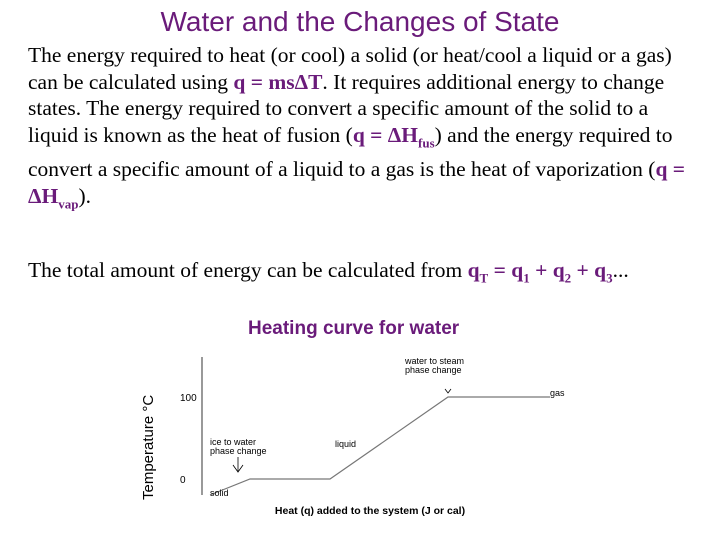 The image size is (720, 540). Describe the element at coordinates (506, 270) in the screenshot. I see `eq-text: = q` at that location.